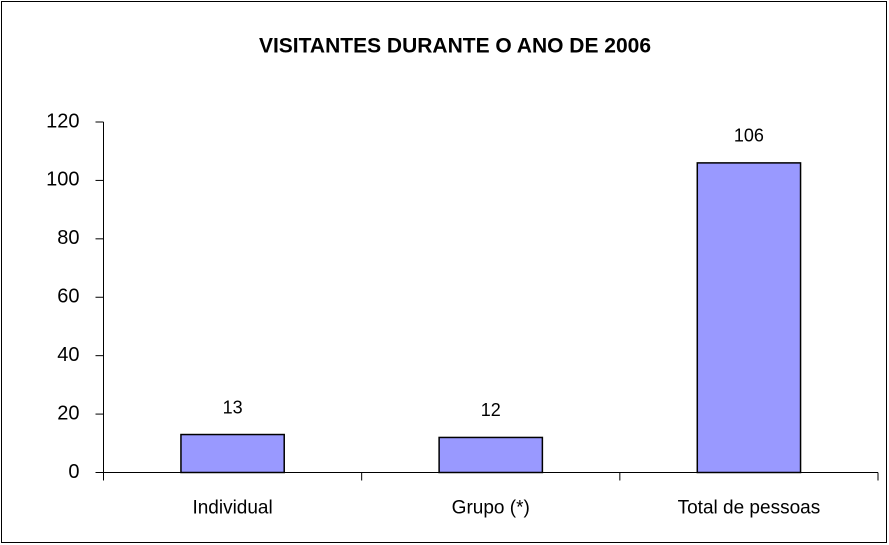  What do you see at coordinates (68, 238) in the screenshot?
I see `y-tick-label: 80` at bounding box center [68, 238].